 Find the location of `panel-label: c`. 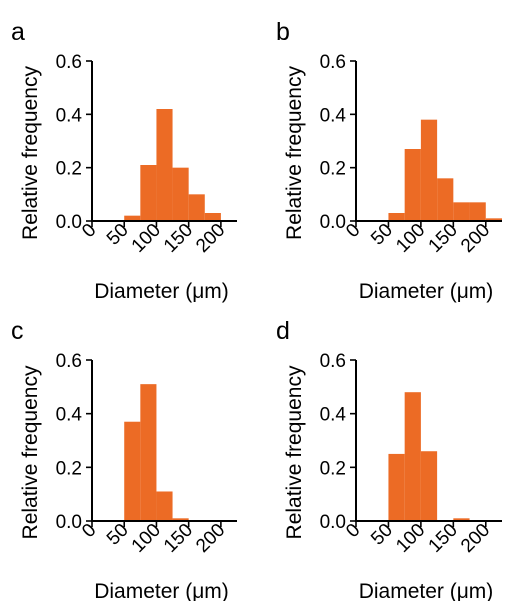

panel-label: c is located at coordinates (17, 331).